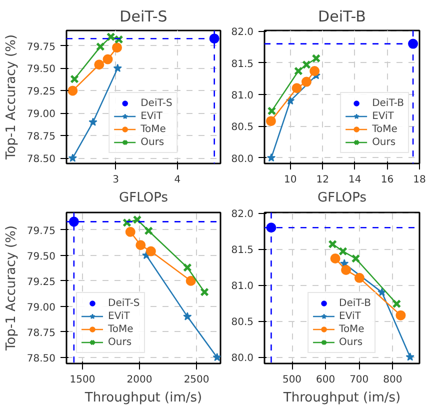 This screenshot has width=427, height=408. I want to click on x-tick-label: 12, so click(322, 180).